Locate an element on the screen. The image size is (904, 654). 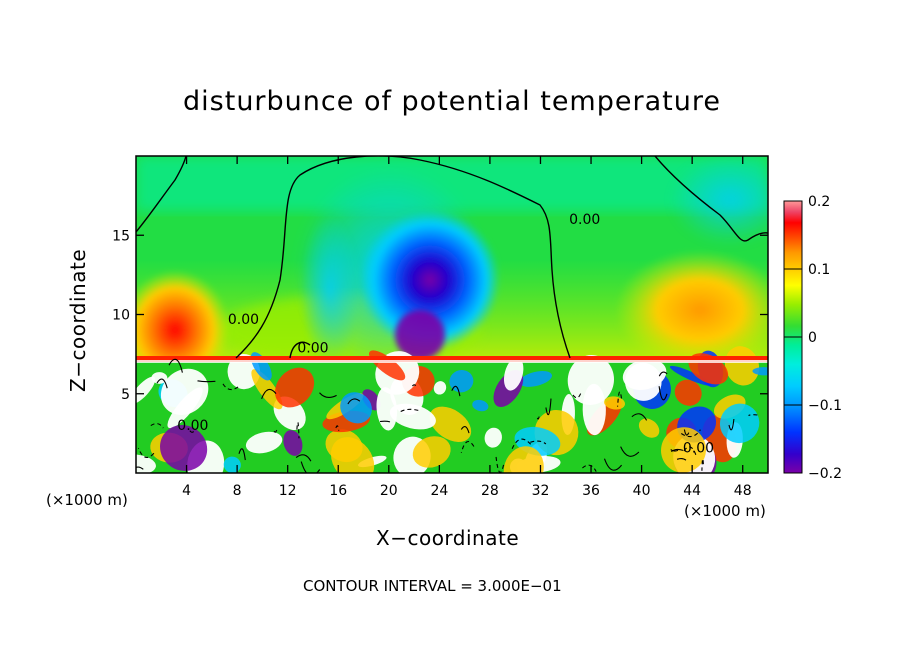
zero-contour-left is located at coordinates (161, 194).